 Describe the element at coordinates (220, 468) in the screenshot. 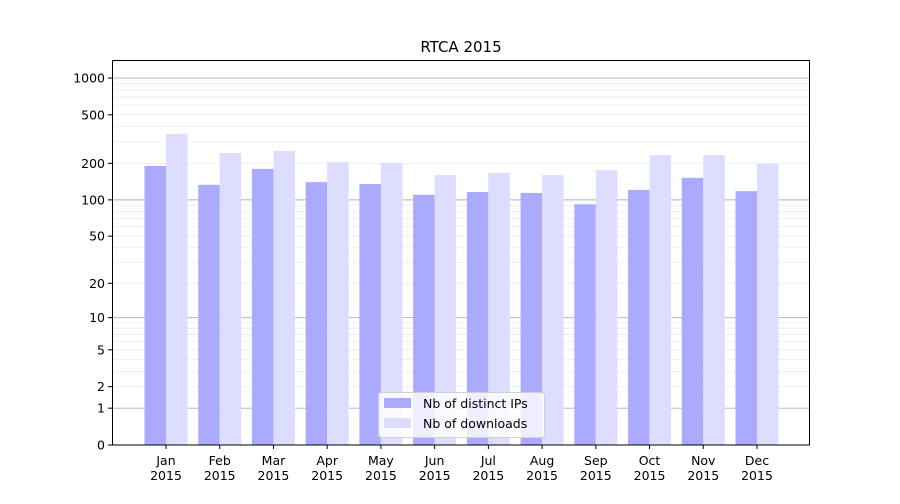

I see `x-tick-label: Feb 2015` at that location.